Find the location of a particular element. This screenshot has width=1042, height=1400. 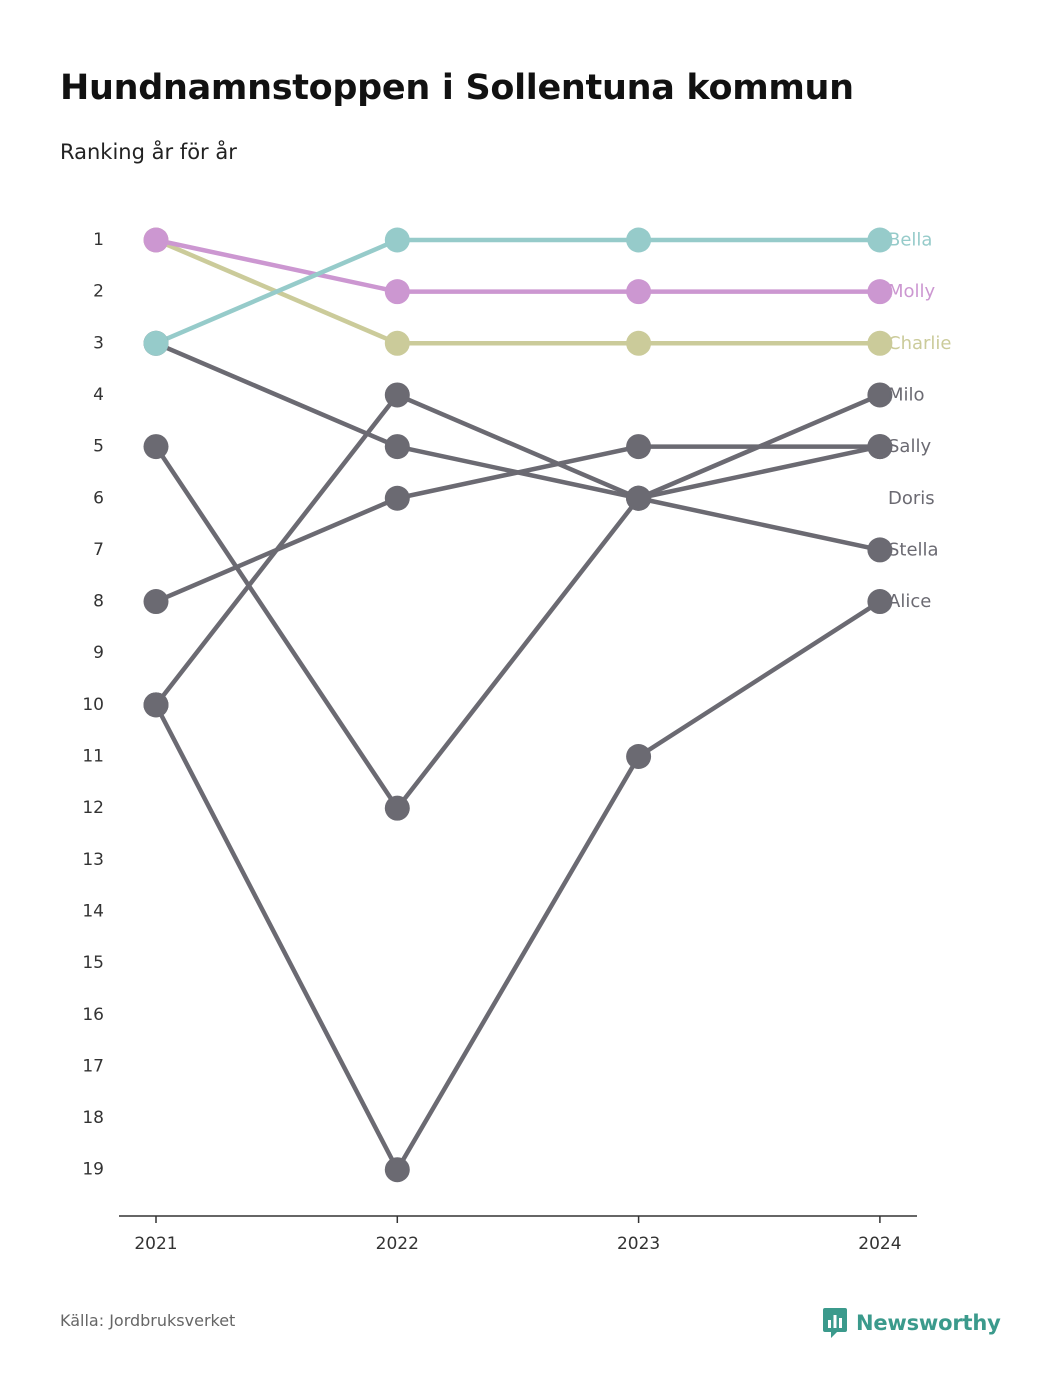

y-tick-label: 11 is located at coordinates (93, 757).